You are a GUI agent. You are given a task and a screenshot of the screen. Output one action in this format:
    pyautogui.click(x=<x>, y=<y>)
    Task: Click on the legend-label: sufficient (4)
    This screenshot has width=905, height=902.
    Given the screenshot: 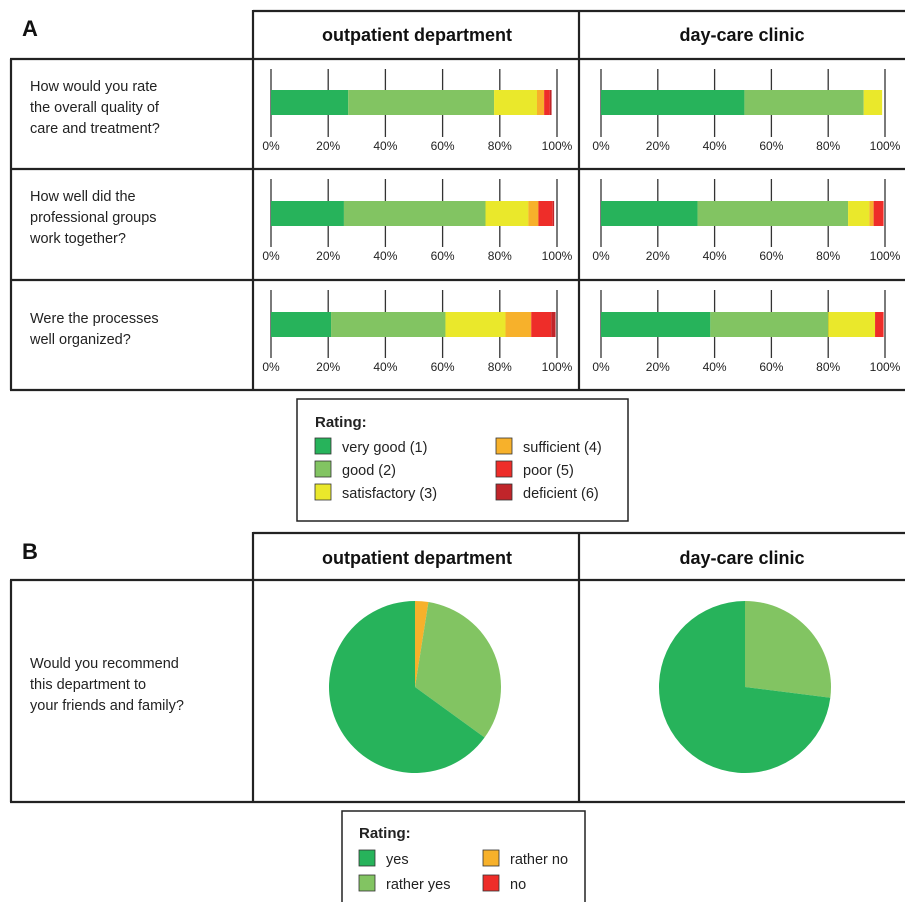 What is the action you would take?
    pyautogui.click(x=562, y=448)
    